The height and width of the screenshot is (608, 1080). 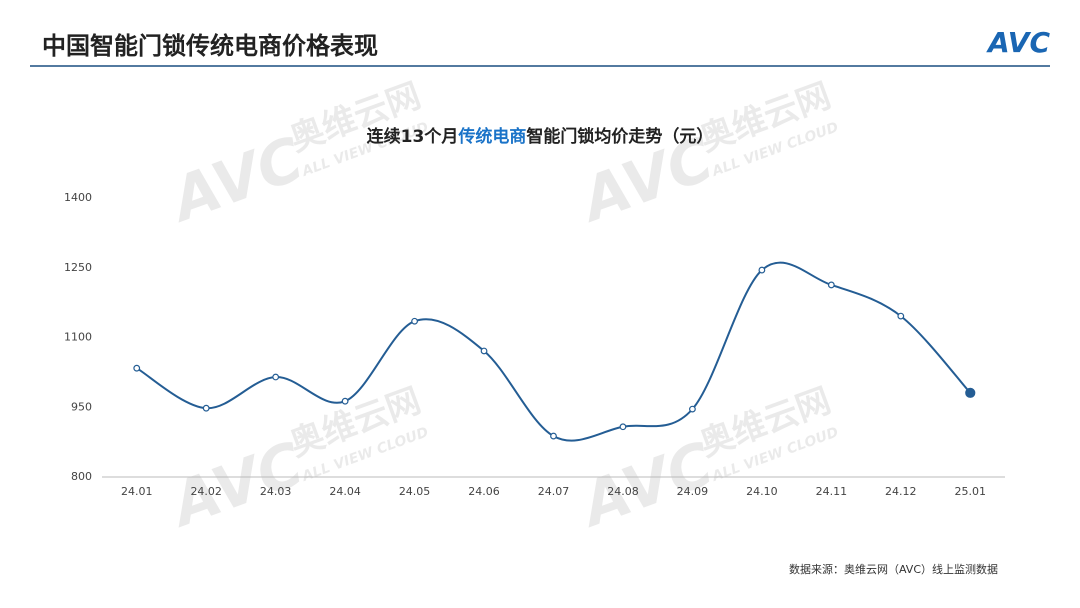 What do you see at coordinates (893, 569) in the screenshot?
I see `source-note: 数据来源：奥维云网（AVC）线上监测数据` at bounding box center [893, 569].